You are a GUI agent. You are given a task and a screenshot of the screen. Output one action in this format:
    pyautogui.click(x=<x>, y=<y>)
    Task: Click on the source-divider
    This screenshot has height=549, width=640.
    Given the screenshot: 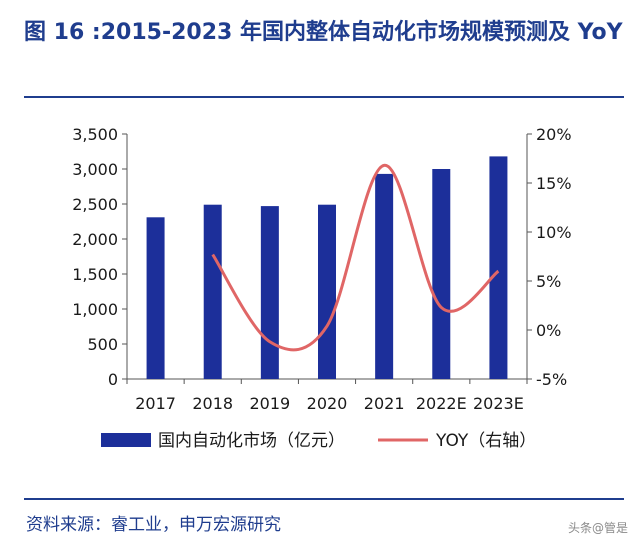 What is the action you would take?
    pyautogui.click(x=324, y=499)
    